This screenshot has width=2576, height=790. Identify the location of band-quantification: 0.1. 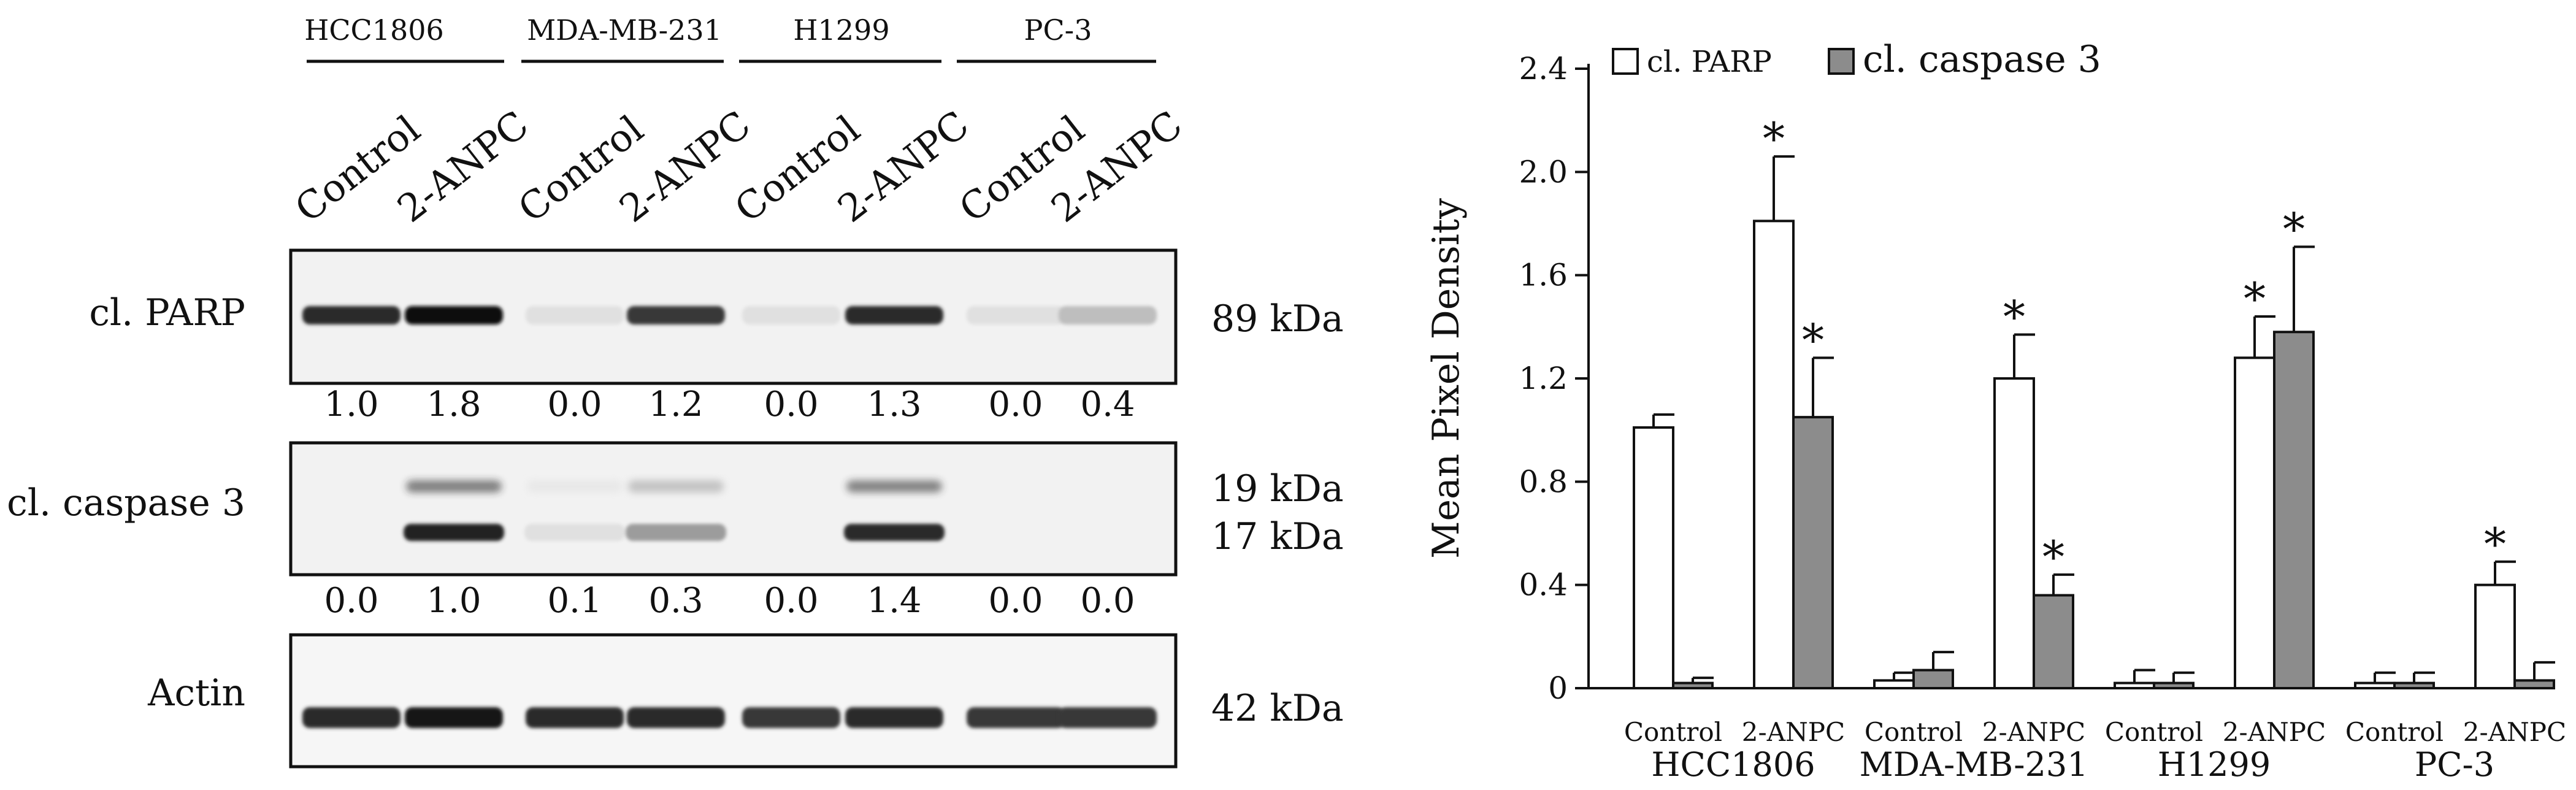
(574, 601).